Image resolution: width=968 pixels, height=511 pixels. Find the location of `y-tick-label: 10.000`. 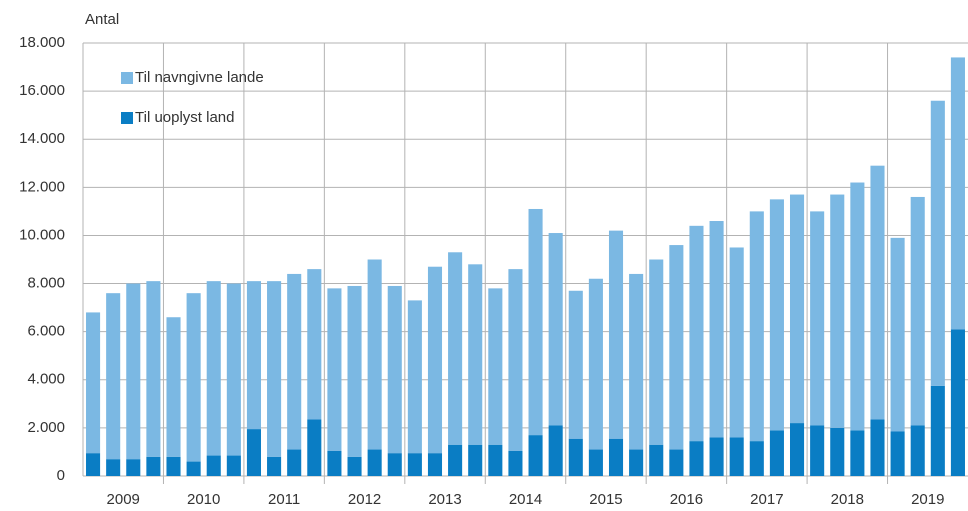

y-tick-label: 10.000 is located at coordinates (42, 234).